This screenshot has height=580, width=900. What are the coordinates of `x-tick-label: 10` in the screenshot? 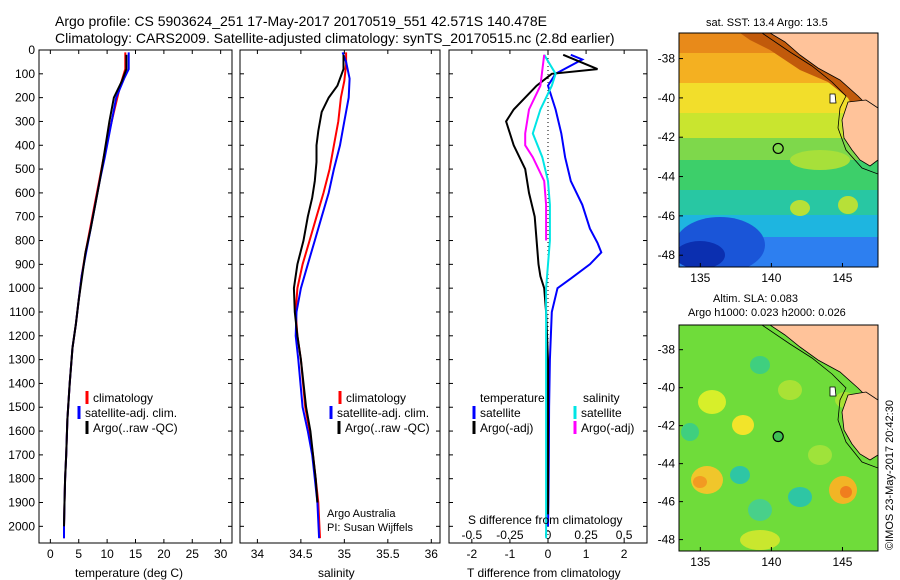 It's located at (107, 554).